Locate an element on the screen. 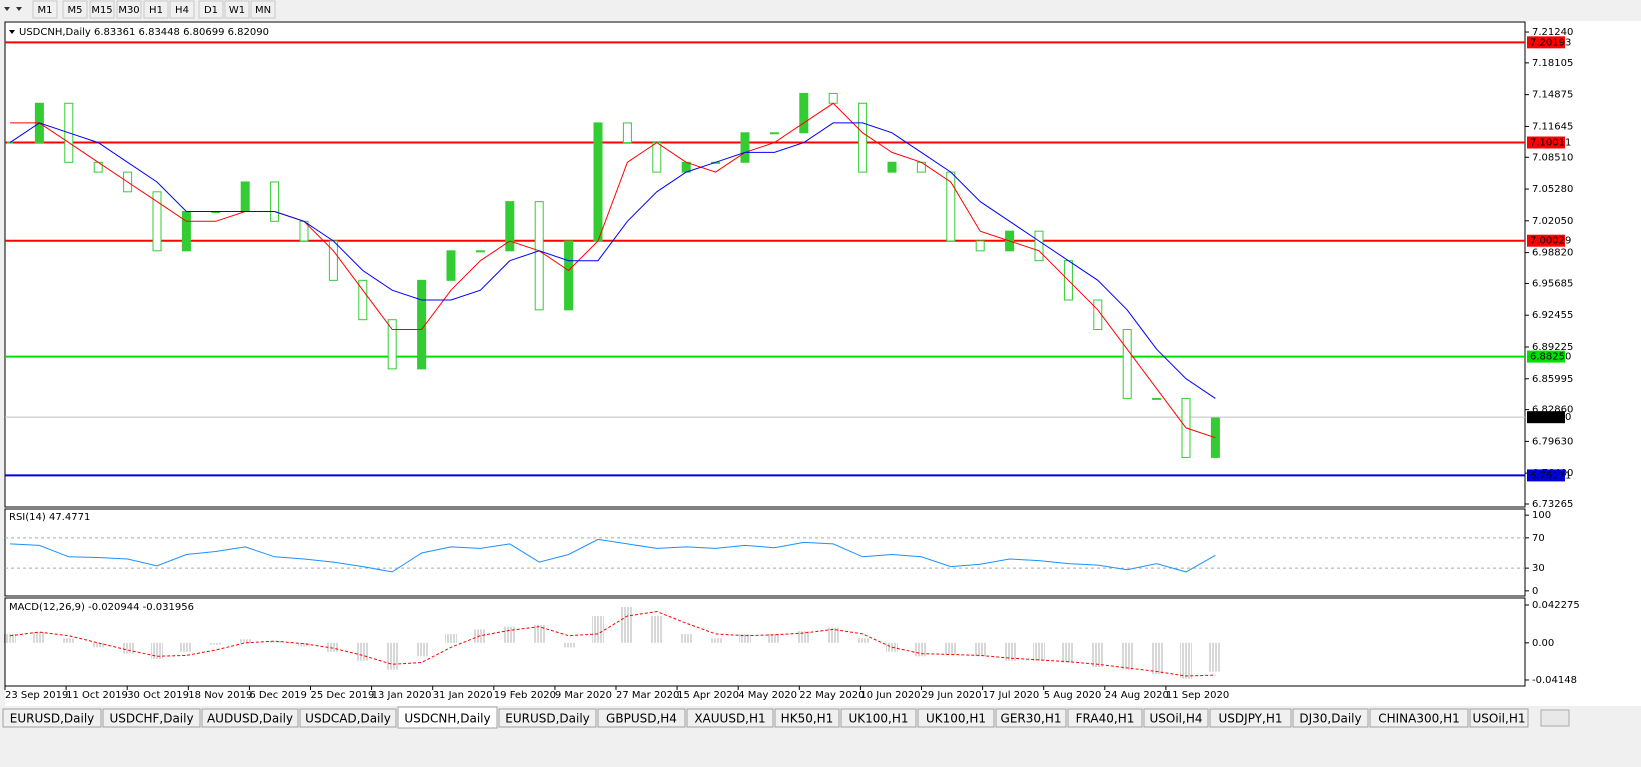 Image resolution: width=1641 pixels, height=767 pixels. tab-label: USDCAD,Daily is located at coordinates (348, 719).